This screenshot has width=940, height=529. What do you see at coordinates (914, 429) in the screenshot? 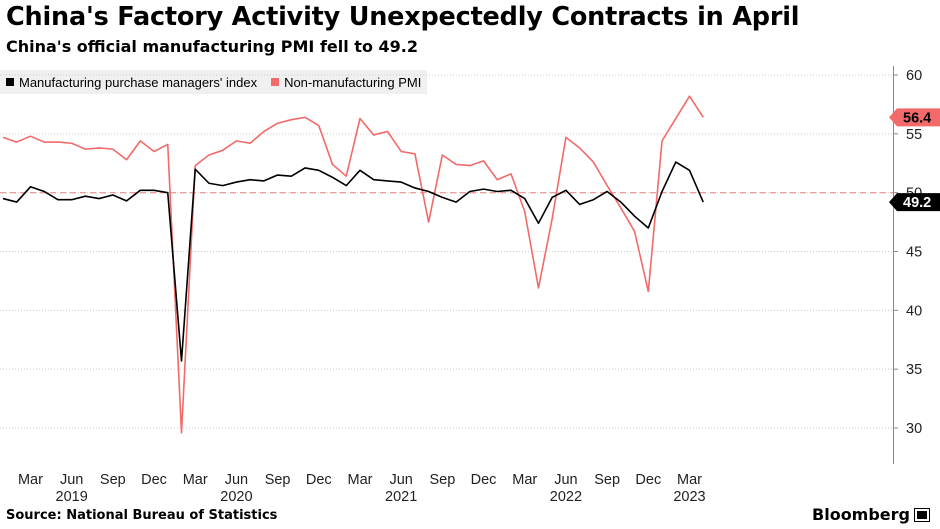
I see `y-tick-label-30: 30` at bounding box center [914, 429].